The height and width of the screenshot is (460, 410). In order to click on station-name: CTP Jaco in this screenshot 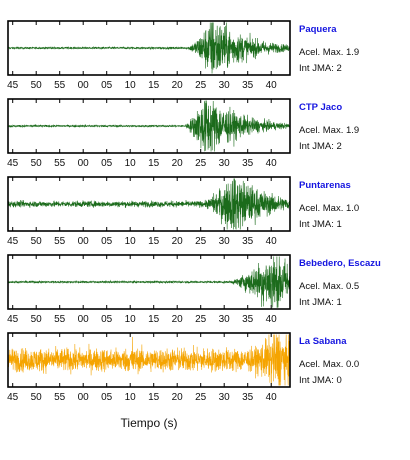, I will do `click(320, 107)`.